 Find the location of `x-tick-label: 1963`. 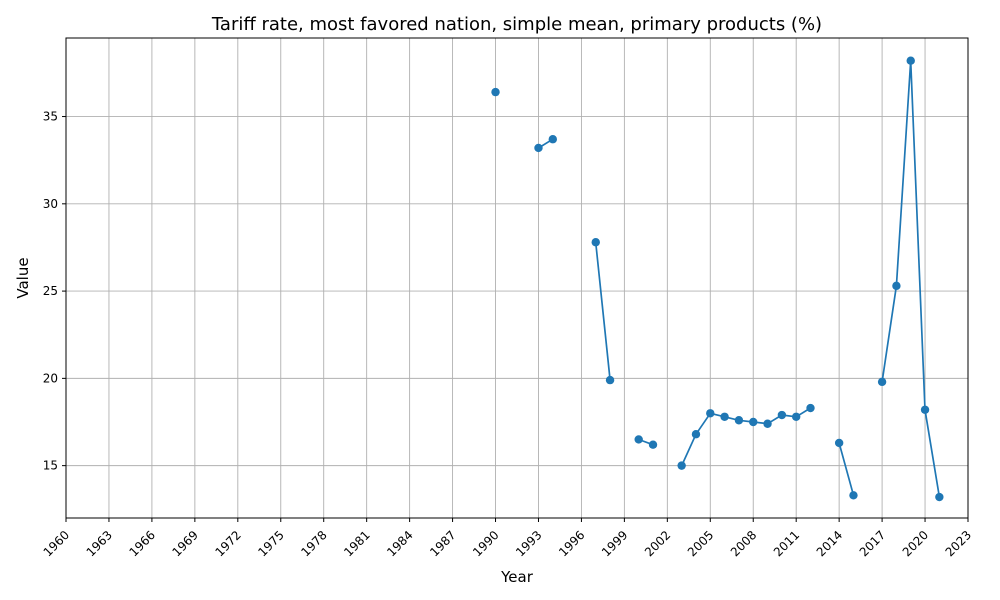

x-tick-label: 1963 is located at coordinates (99, 543).